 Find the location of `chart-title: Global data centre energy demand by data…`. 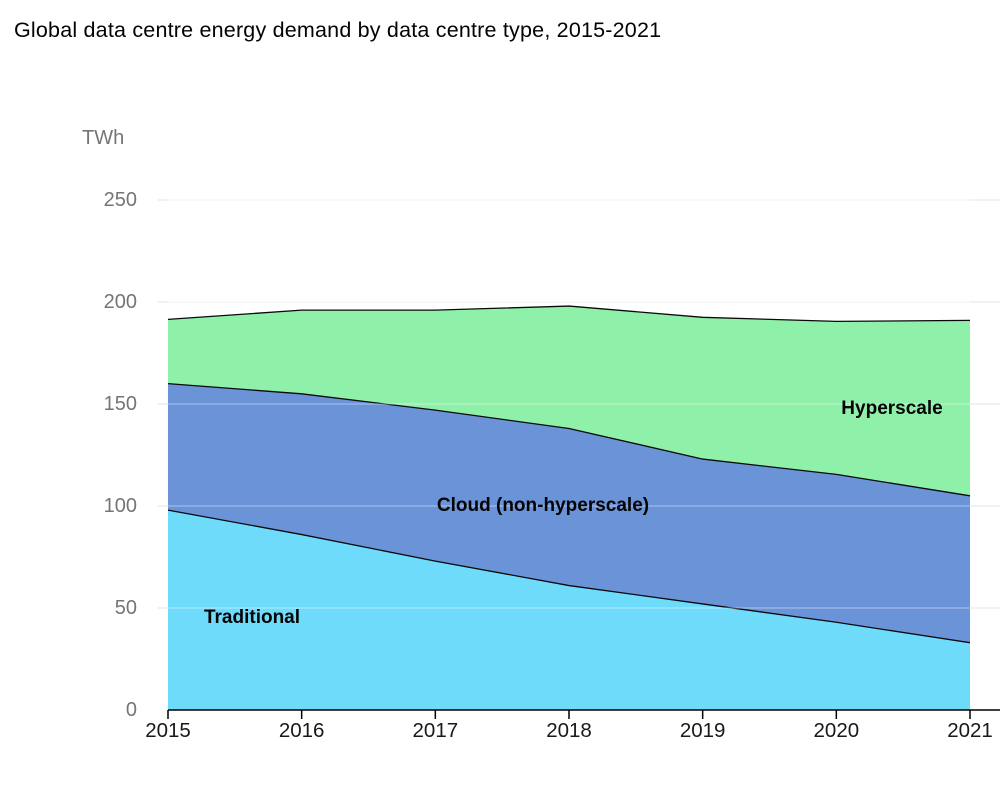

chart-title: Global data centre energy demand by data… is located at coordinates (338, 30).